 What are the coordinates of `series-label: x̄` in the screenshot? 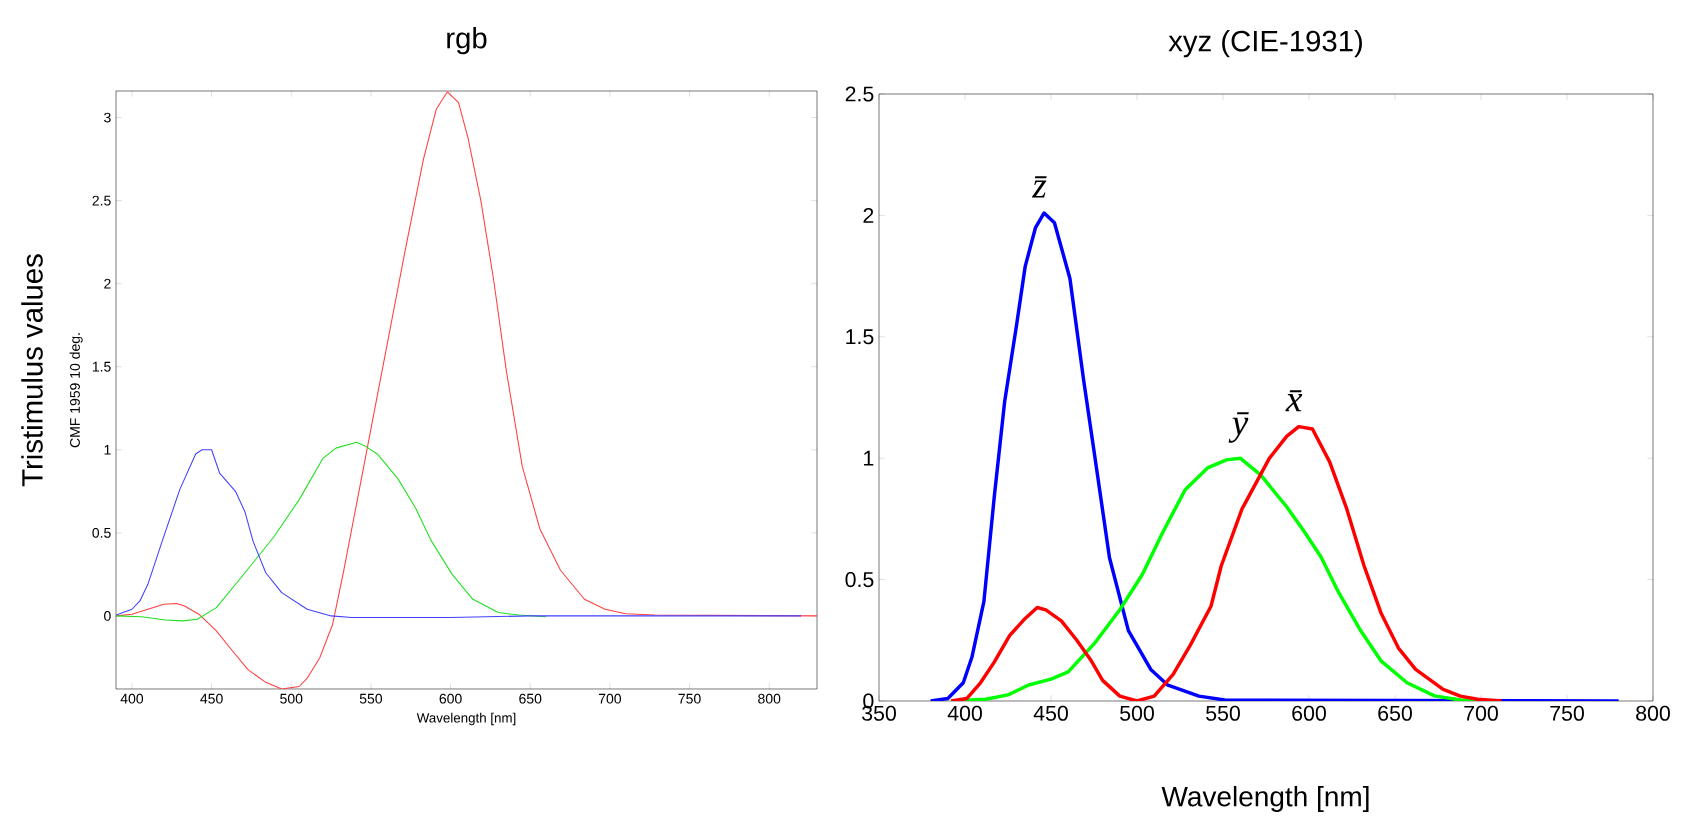 It's located at (1294, 401).